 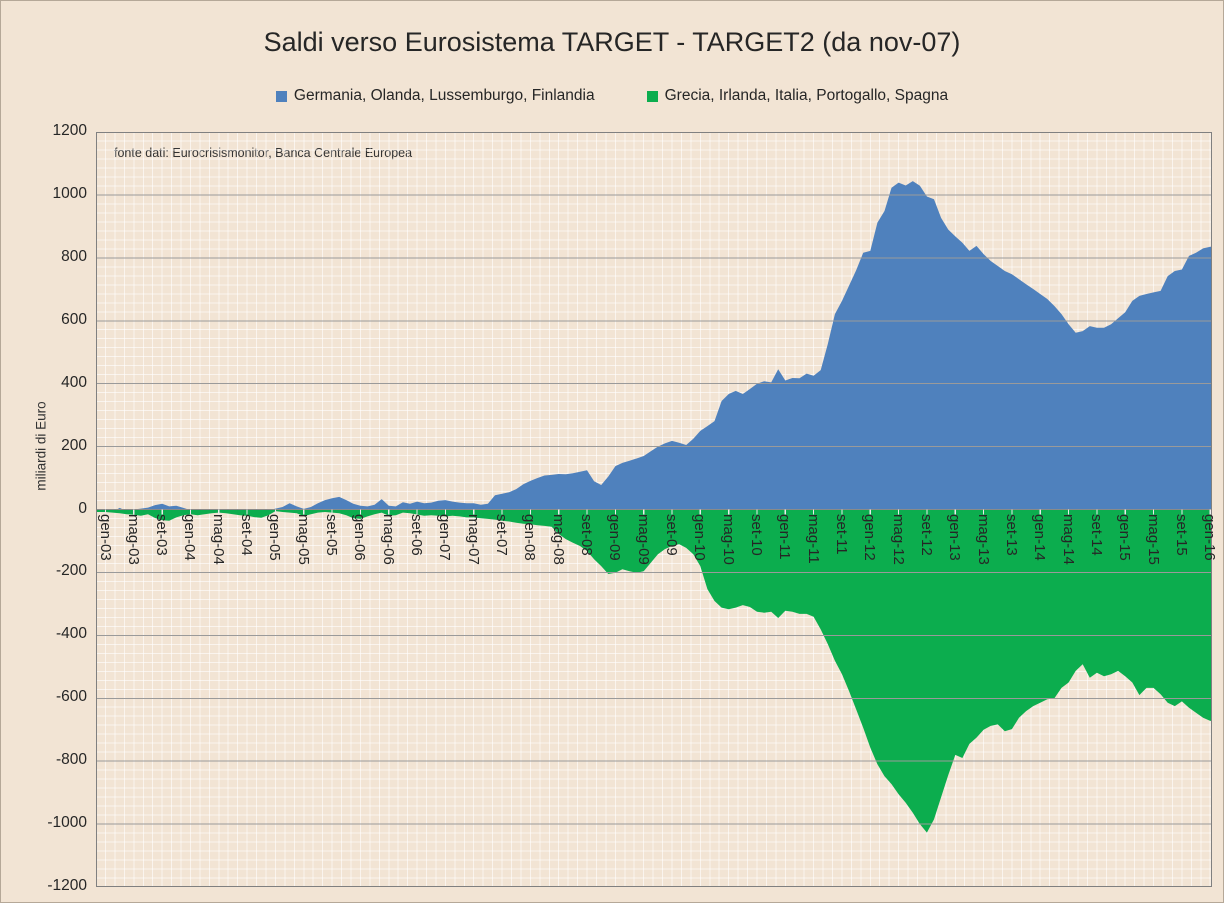 I want to click on x-tick-label: gen-08, so click(x=530, y=537).